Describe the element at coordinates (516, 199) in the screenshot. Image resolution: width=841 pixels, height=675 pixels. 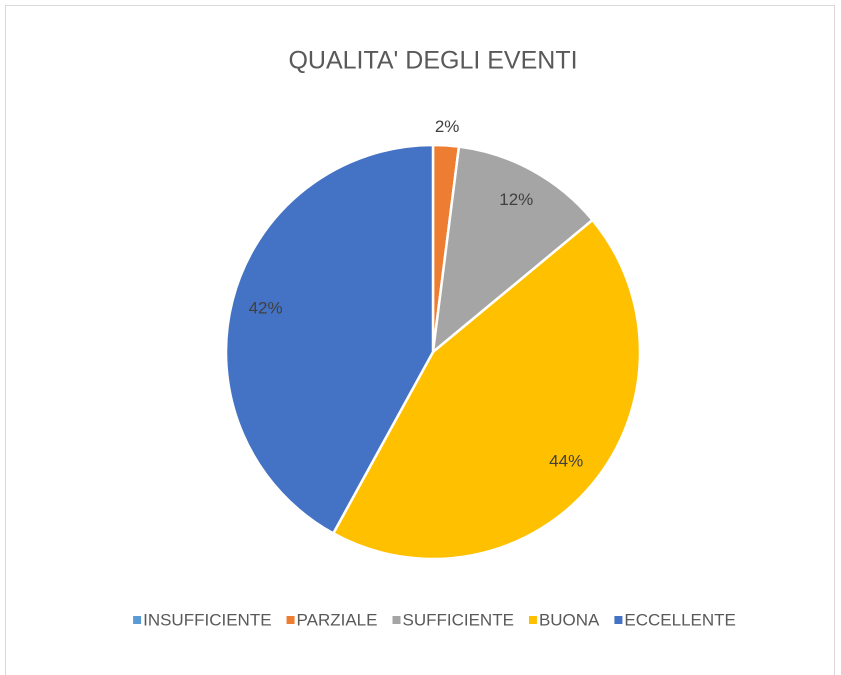
I see `data-label: 12%` at that location.